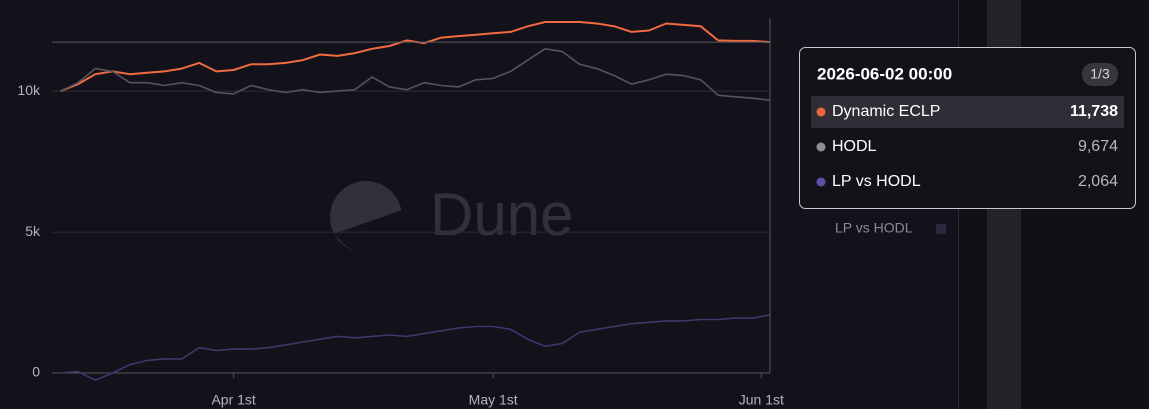  What do you see at coordinates (233, 400) in the screenshot?
I see `x-tick-label: Apr 1st` at bounding box center [233, 400].